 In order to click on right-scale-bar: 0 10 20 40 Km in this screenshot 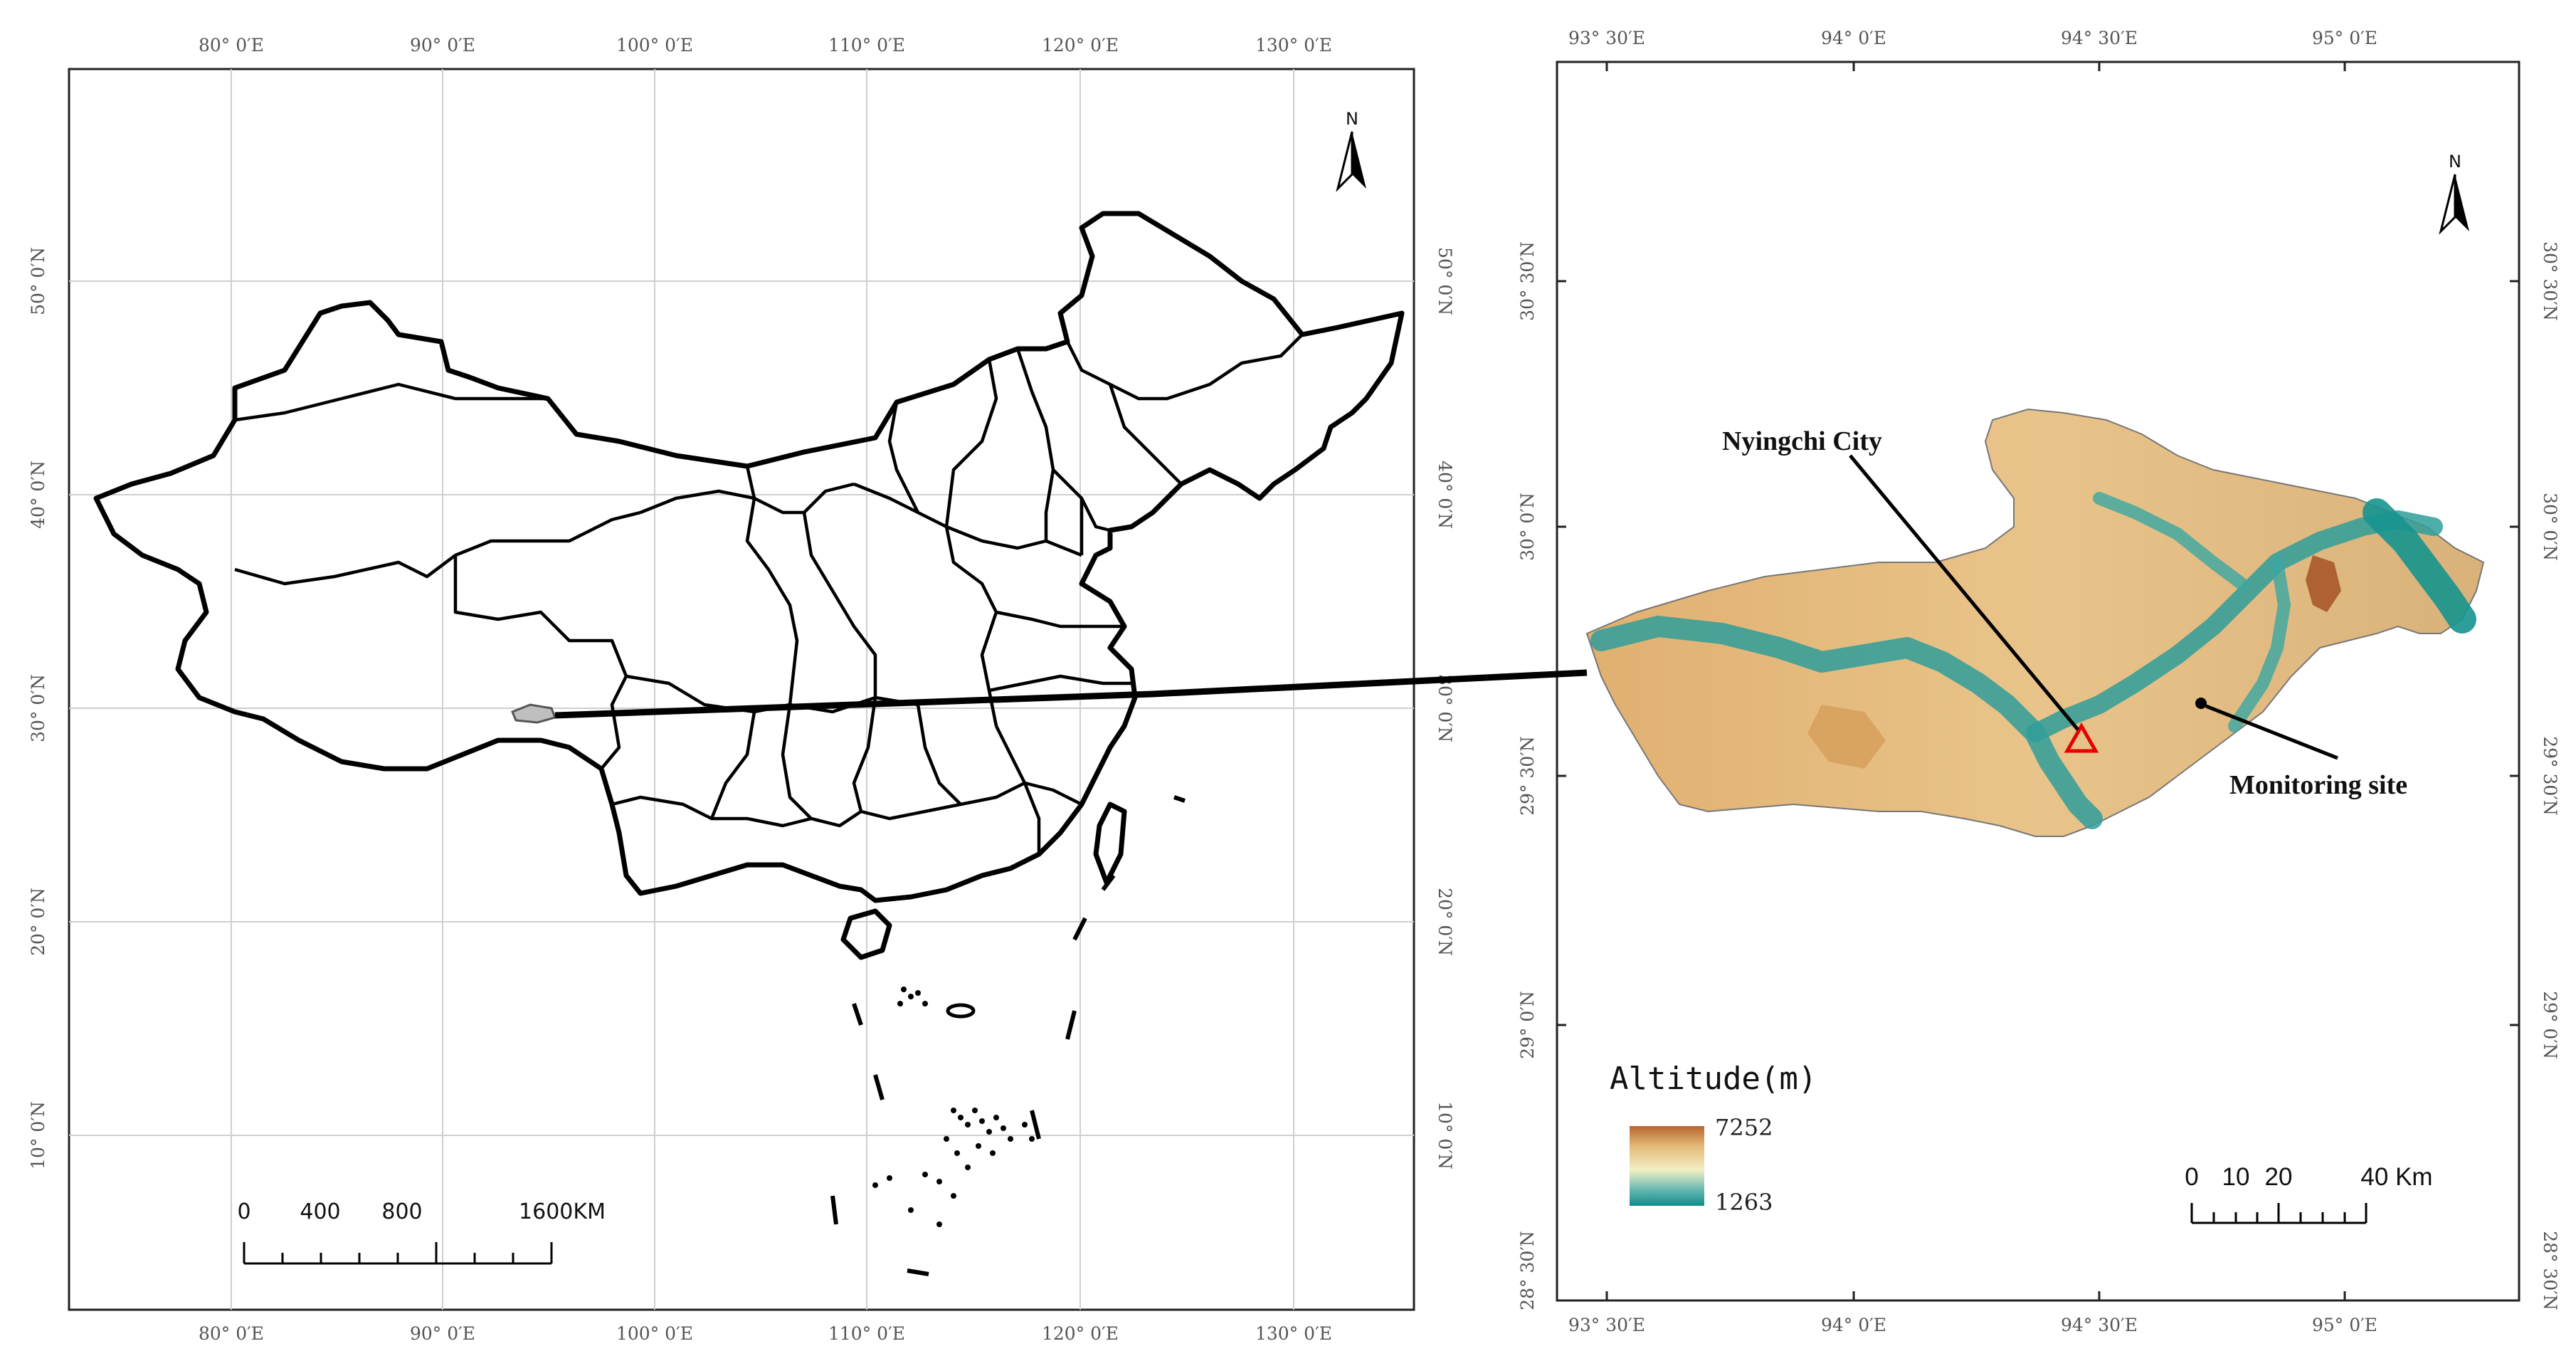, I will do `click(2309, 1193)`.